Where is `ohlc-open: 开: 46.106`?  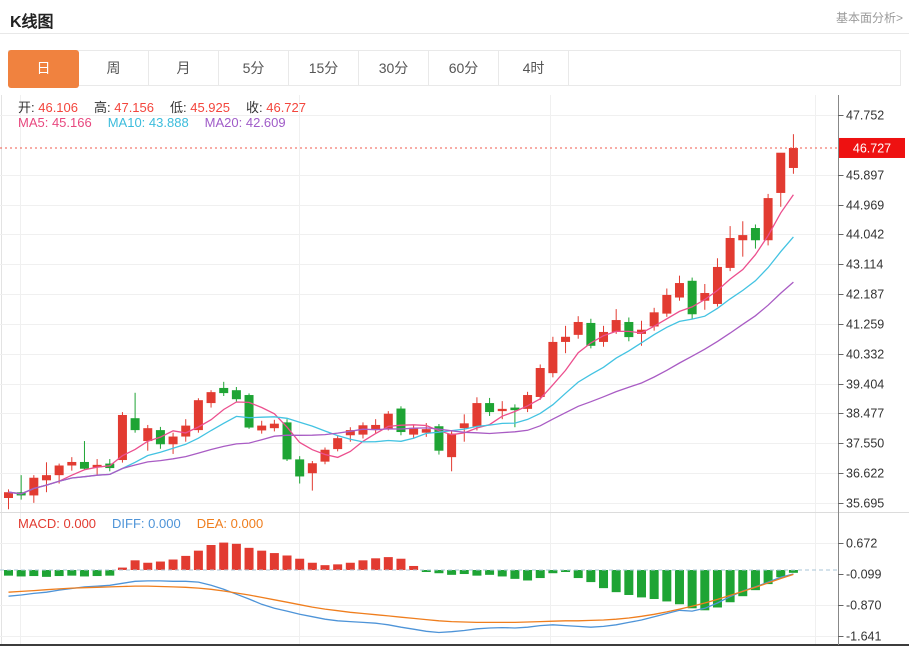
ohlc-open: 开: 46.106 is located at coordinates (48, 107).